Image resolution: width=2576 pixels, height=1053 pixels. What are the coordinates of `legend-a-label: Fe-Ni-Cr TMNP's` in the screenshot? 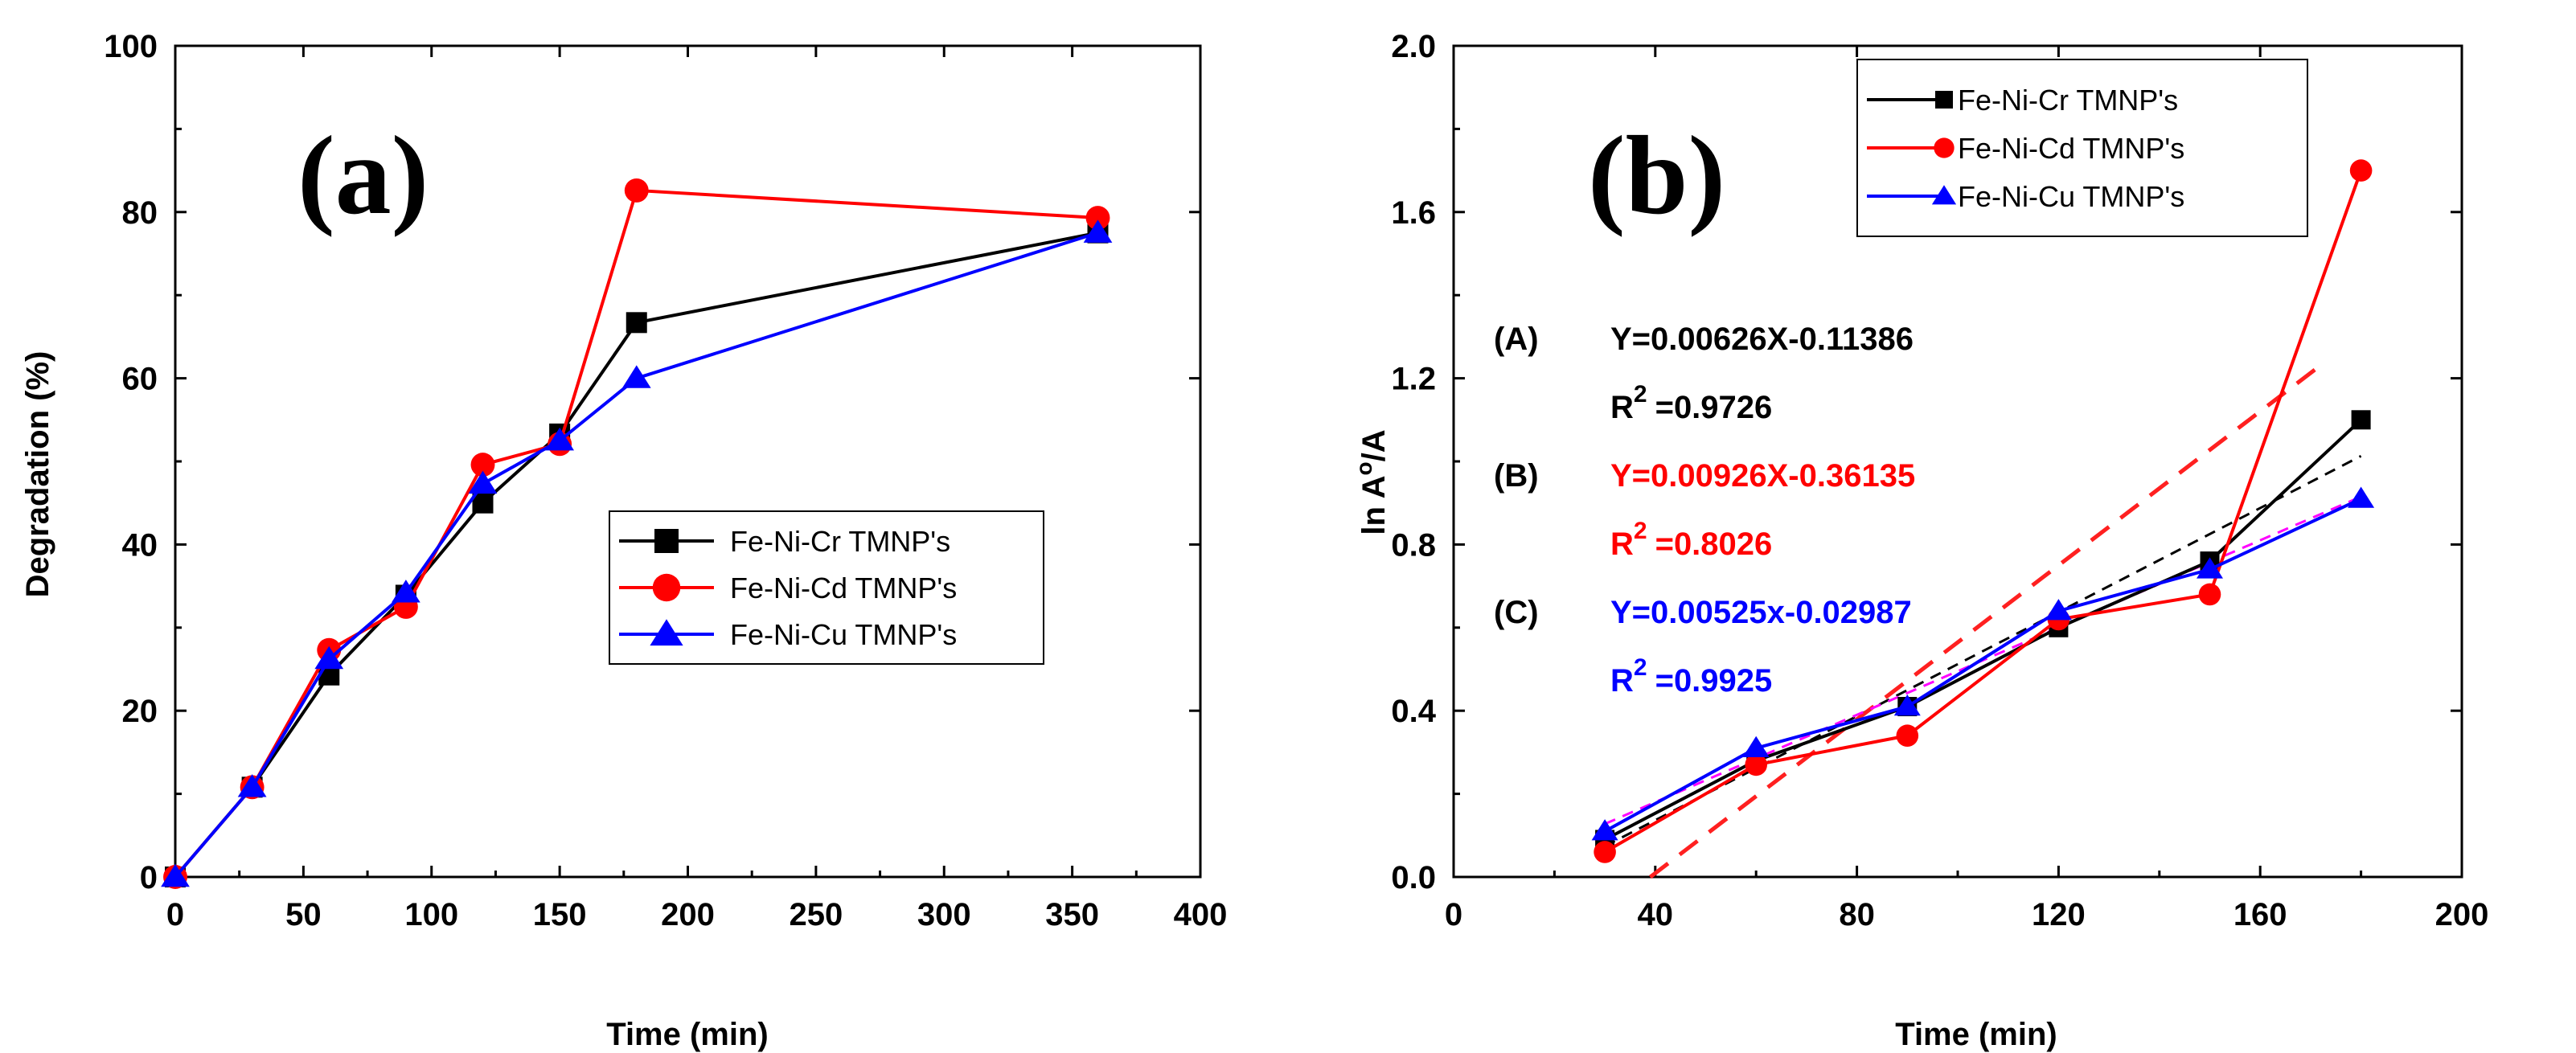 It's located at (840, 541).